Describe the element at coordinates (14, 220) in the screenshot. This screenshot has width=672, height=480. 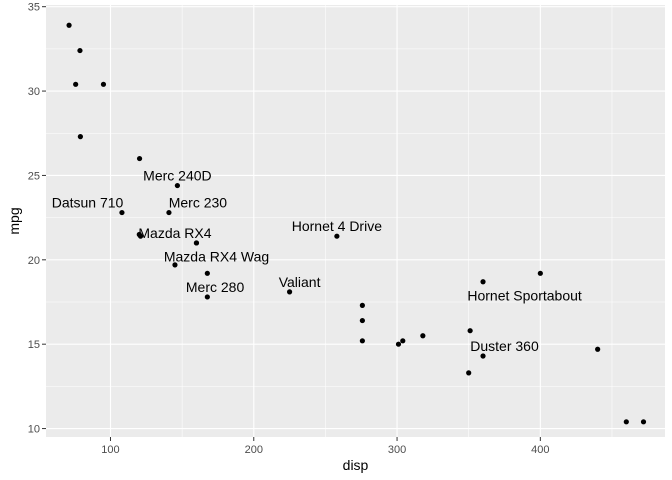
I see `y-axis-title: mpg` at that location.